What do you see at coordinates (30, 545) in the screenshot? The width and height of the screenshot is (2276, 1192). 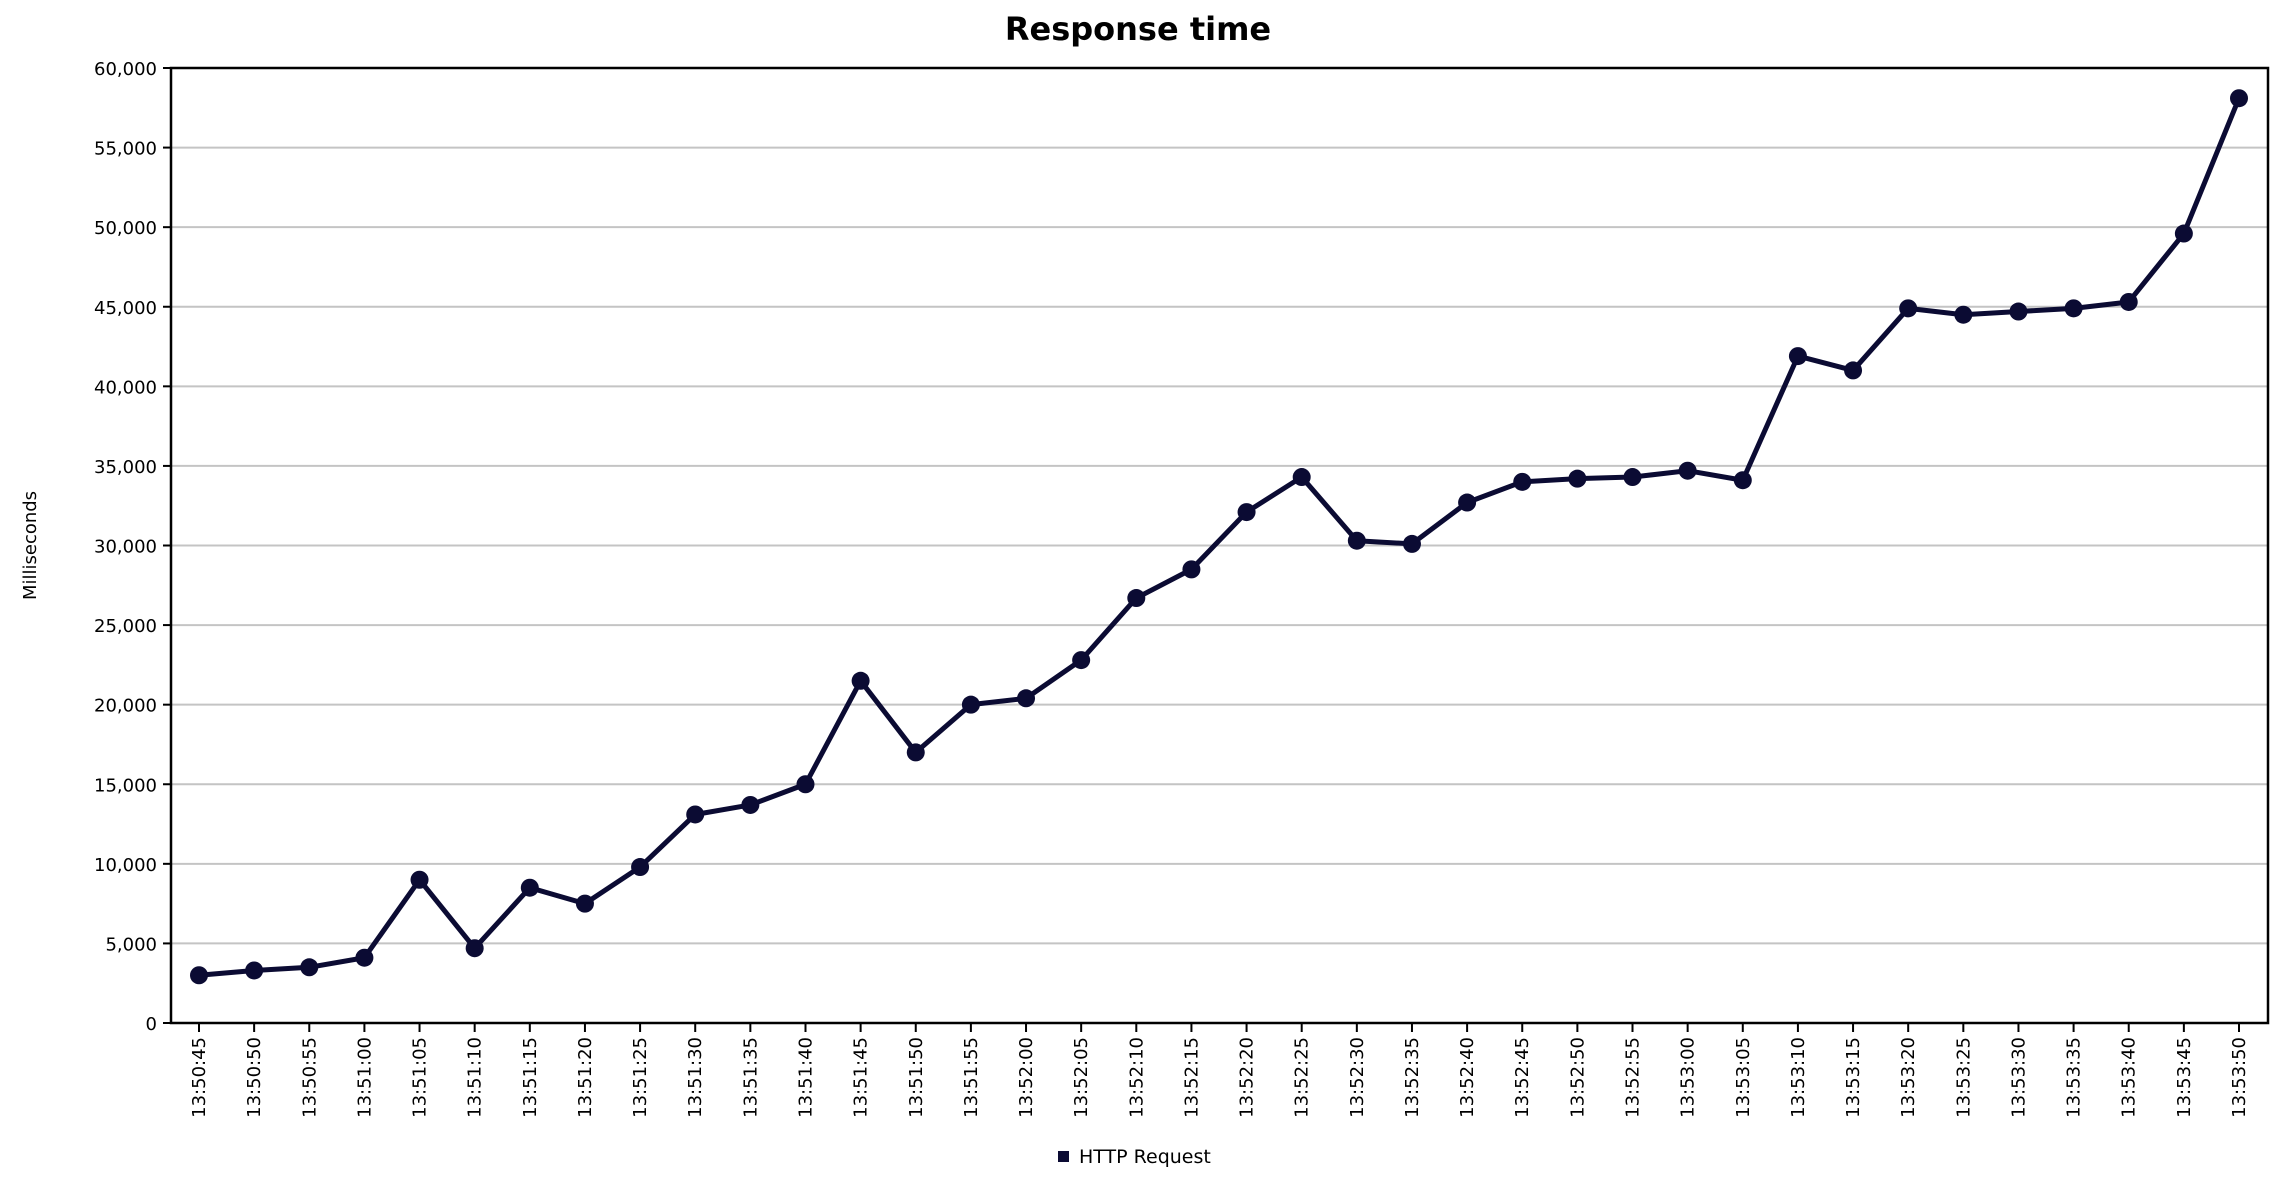 I see `y-axis-label: Milliseconds` at bounding box center [30, 545].